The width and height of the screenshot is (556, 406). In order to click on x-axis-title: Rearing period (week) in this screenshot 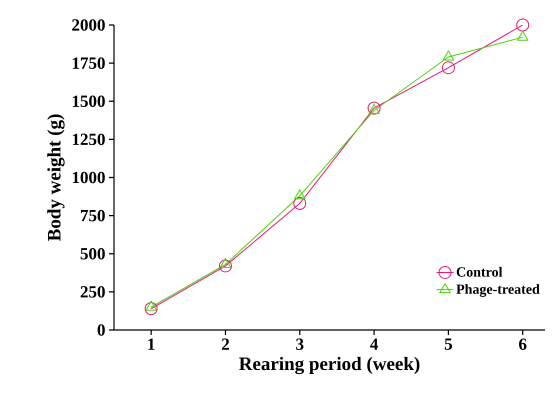, I will do `click(329, 365)`.